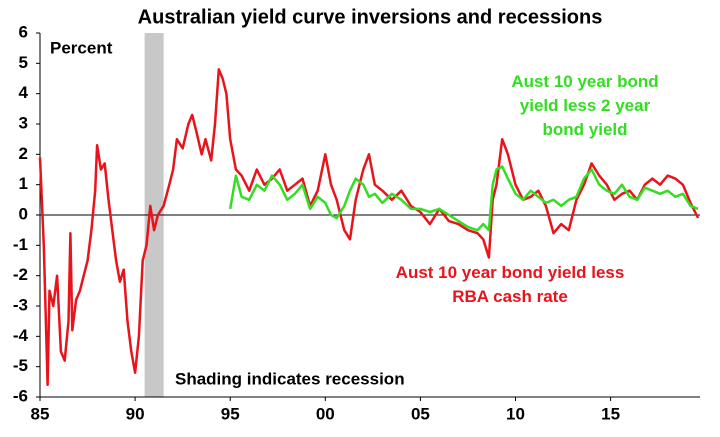  I want to click on y-tick-label: 2, so click(23, 153).